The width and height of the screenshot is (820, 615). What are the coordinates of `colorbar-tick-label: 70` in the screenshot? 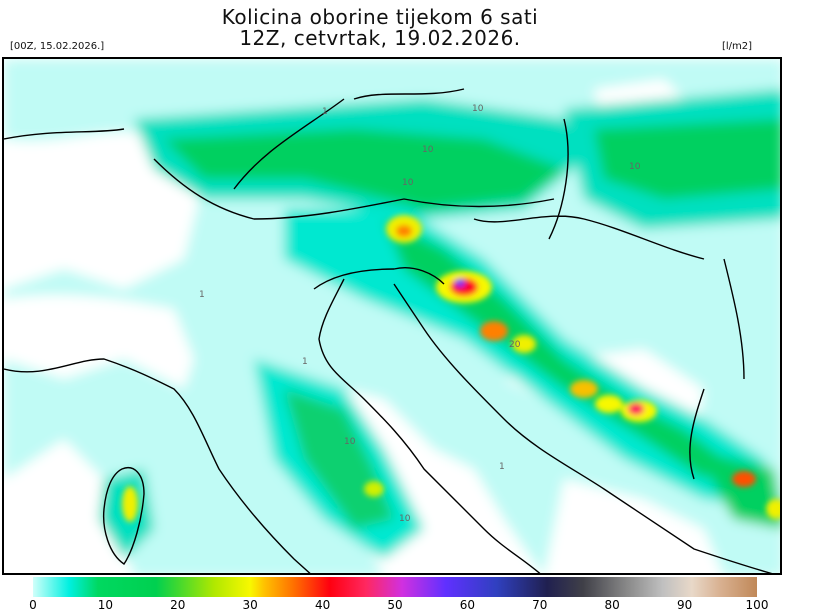 It's located at (540, 605).